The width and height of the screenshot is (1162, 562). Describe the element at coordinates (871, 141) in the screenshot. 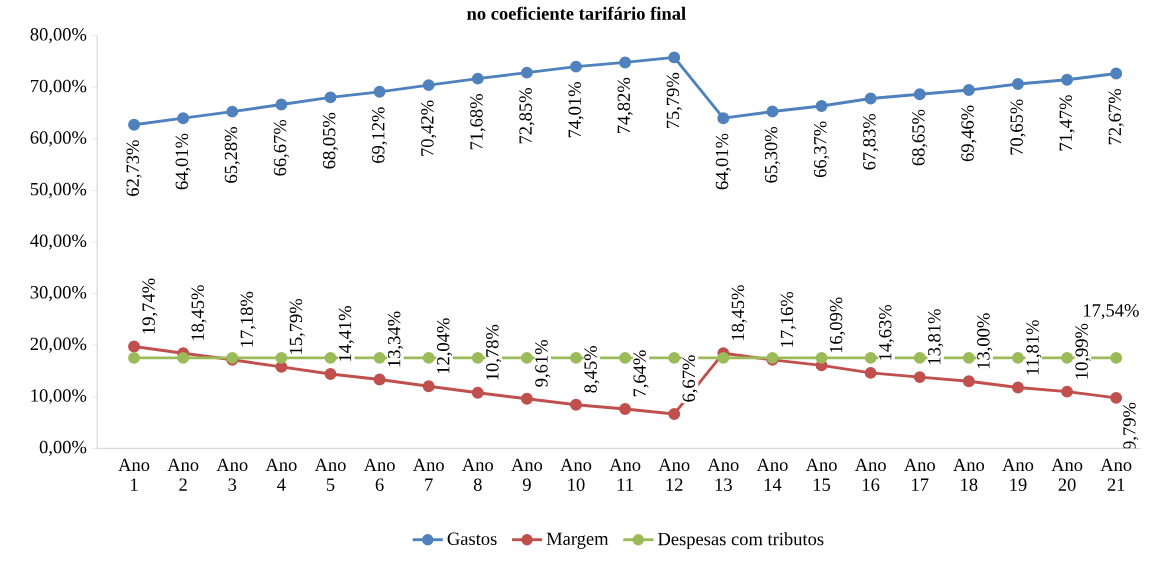

I see `data-label: 67,83%` at that location.